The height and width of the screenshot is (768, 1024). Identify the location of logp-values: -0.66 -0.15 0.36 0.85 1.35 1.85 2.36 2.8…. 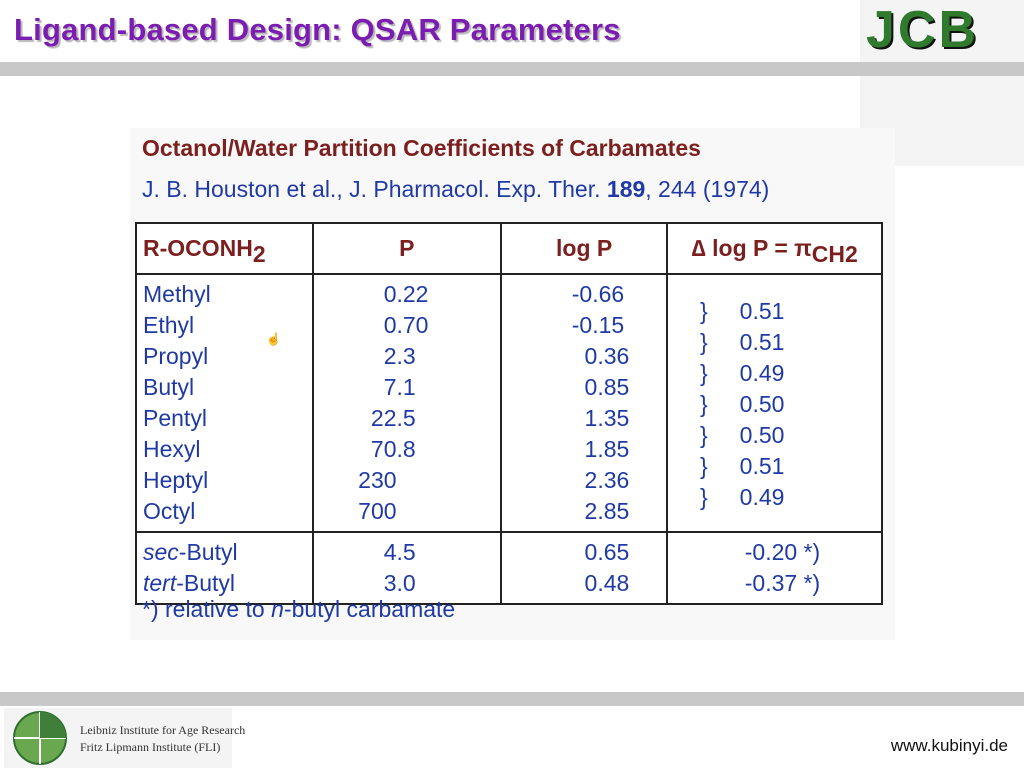
(600, 402).